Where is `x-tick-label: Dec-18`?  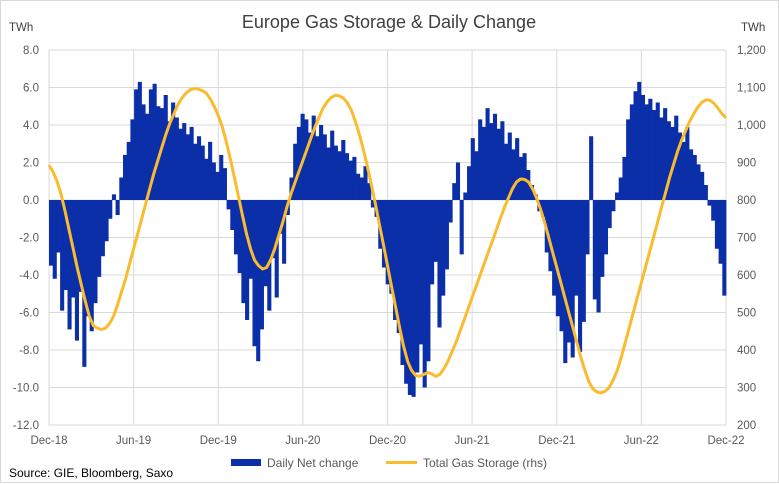 x-tick-label: Dec-18 is located at coordinates (48, 441).